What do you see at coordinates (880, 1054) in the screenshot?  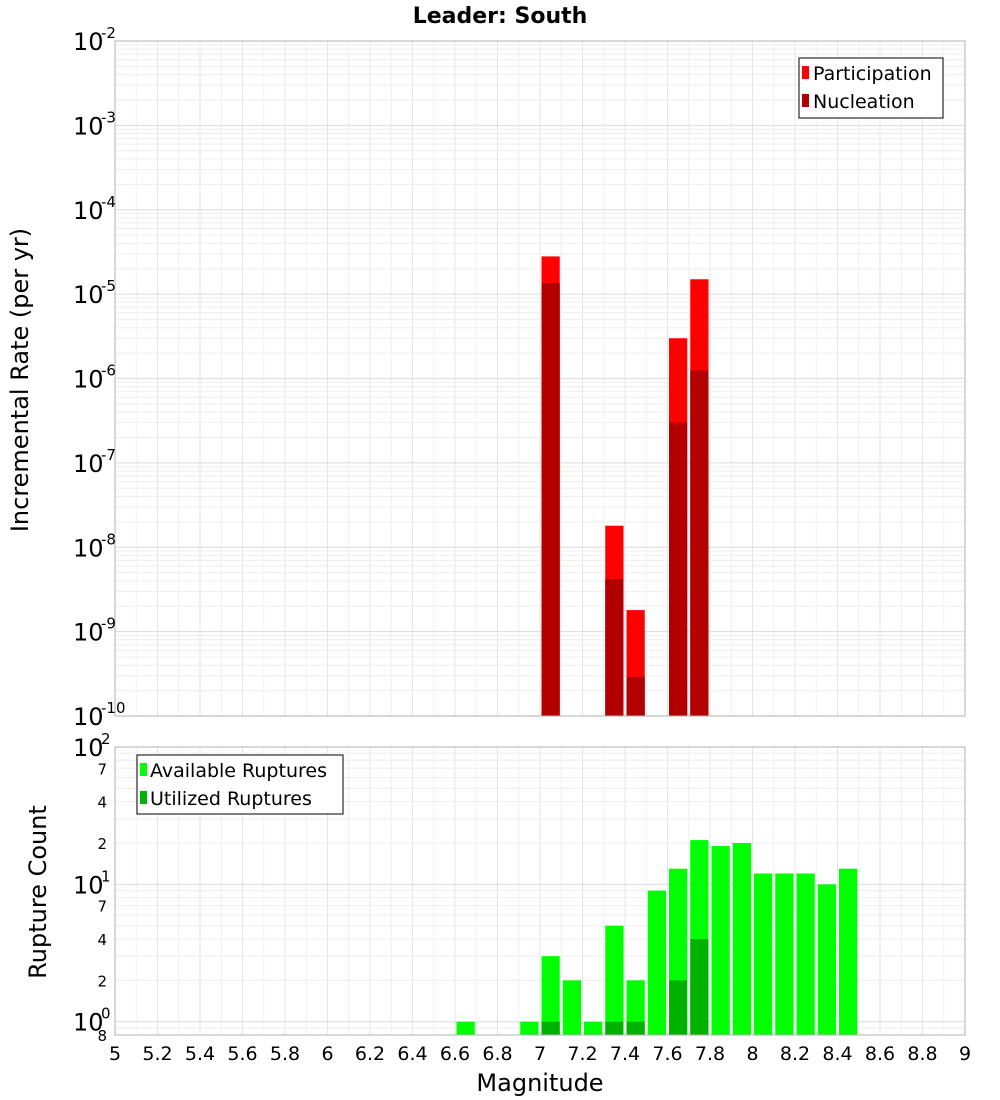 I see `x-tick-label: 8.6` at bounding box center [880, 1054].